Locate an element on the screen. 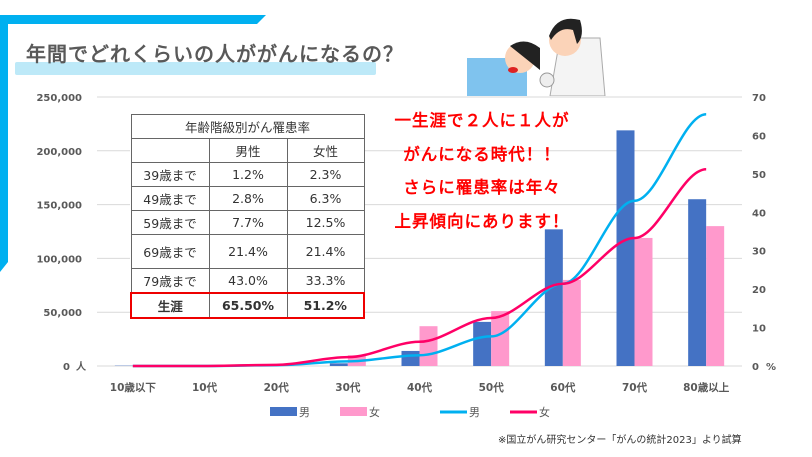  x-tick-label: 50代 is located at coordinates (492, 387).